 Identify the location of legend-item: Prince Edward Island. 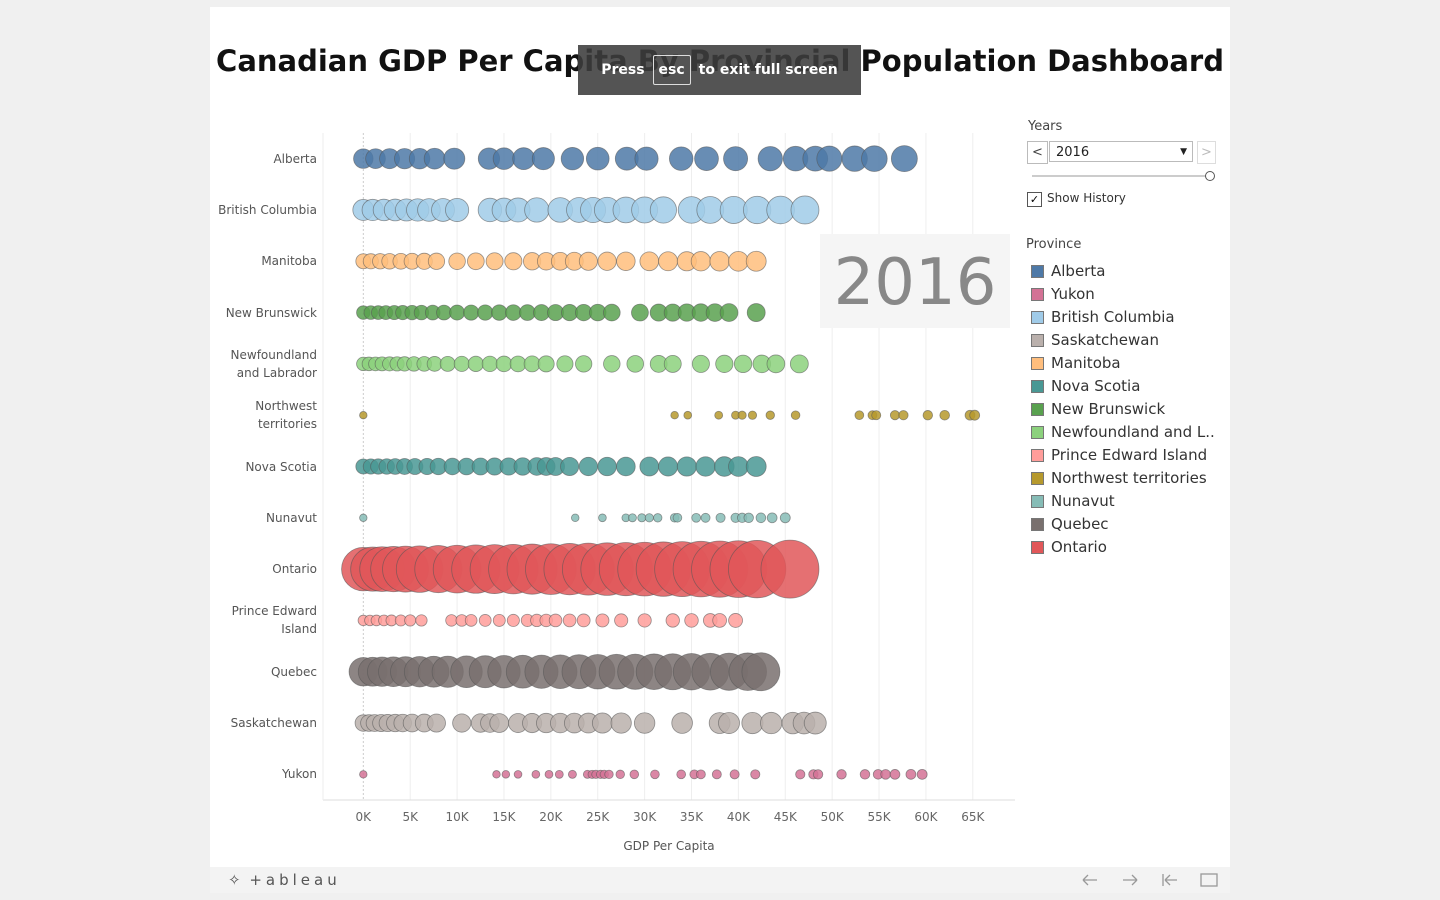
(1119, 455).